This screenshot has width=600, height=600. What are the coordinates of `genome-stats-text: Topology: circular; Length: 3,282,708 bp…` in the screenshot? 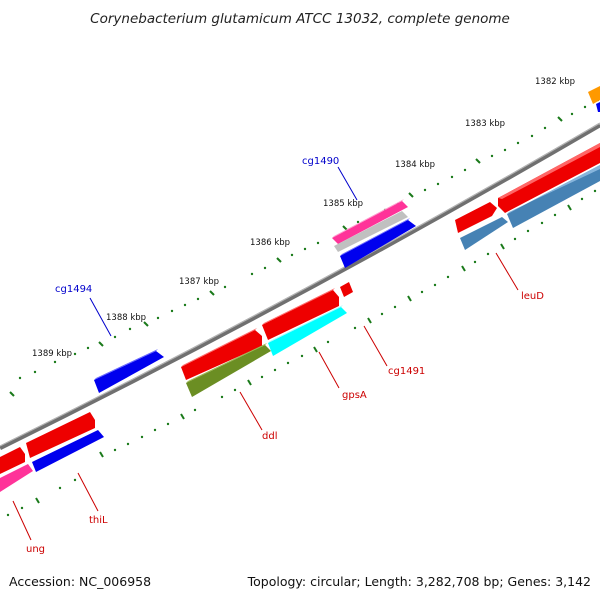 It's located at (419, 581).